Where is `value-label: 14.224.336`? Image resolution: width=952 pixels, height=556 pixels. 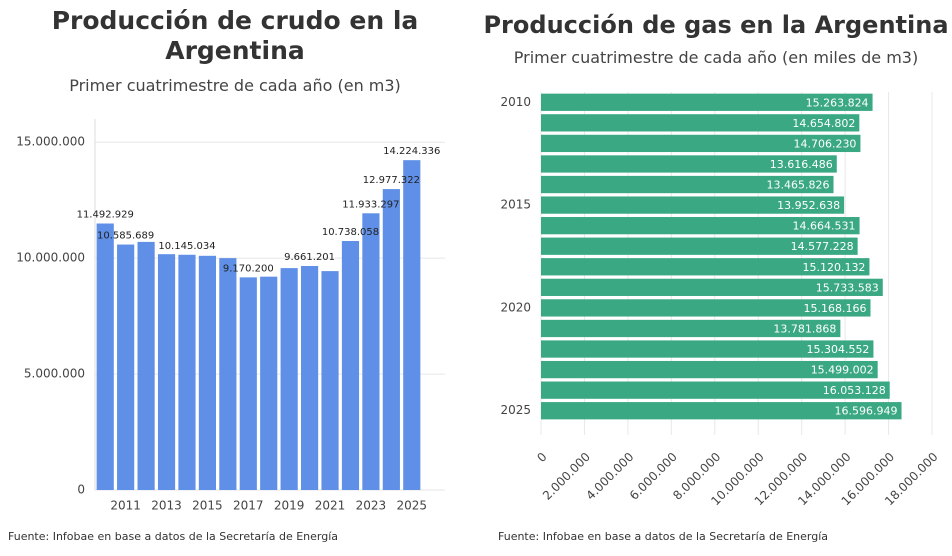
value-label: 14.224.336 is located at coordinates (411, 151).